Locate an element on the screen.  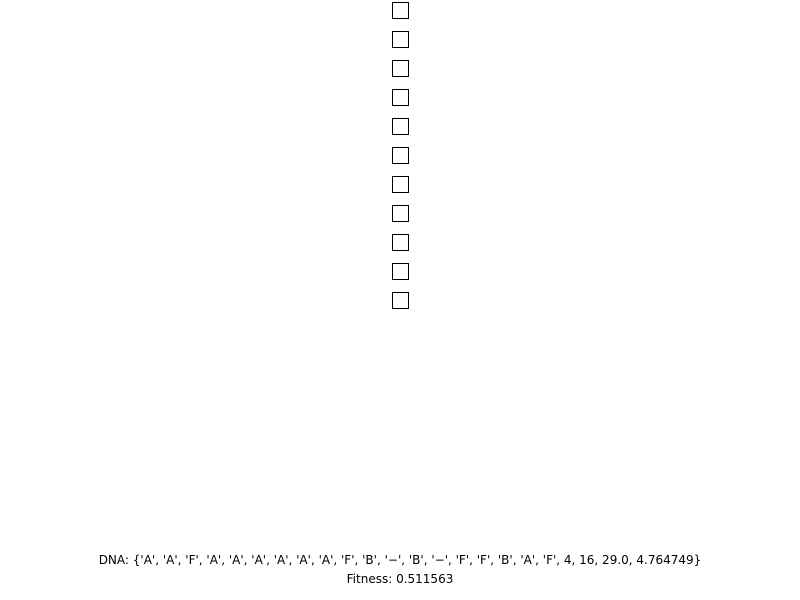
shape-stack is located at coordinates (400, 161).